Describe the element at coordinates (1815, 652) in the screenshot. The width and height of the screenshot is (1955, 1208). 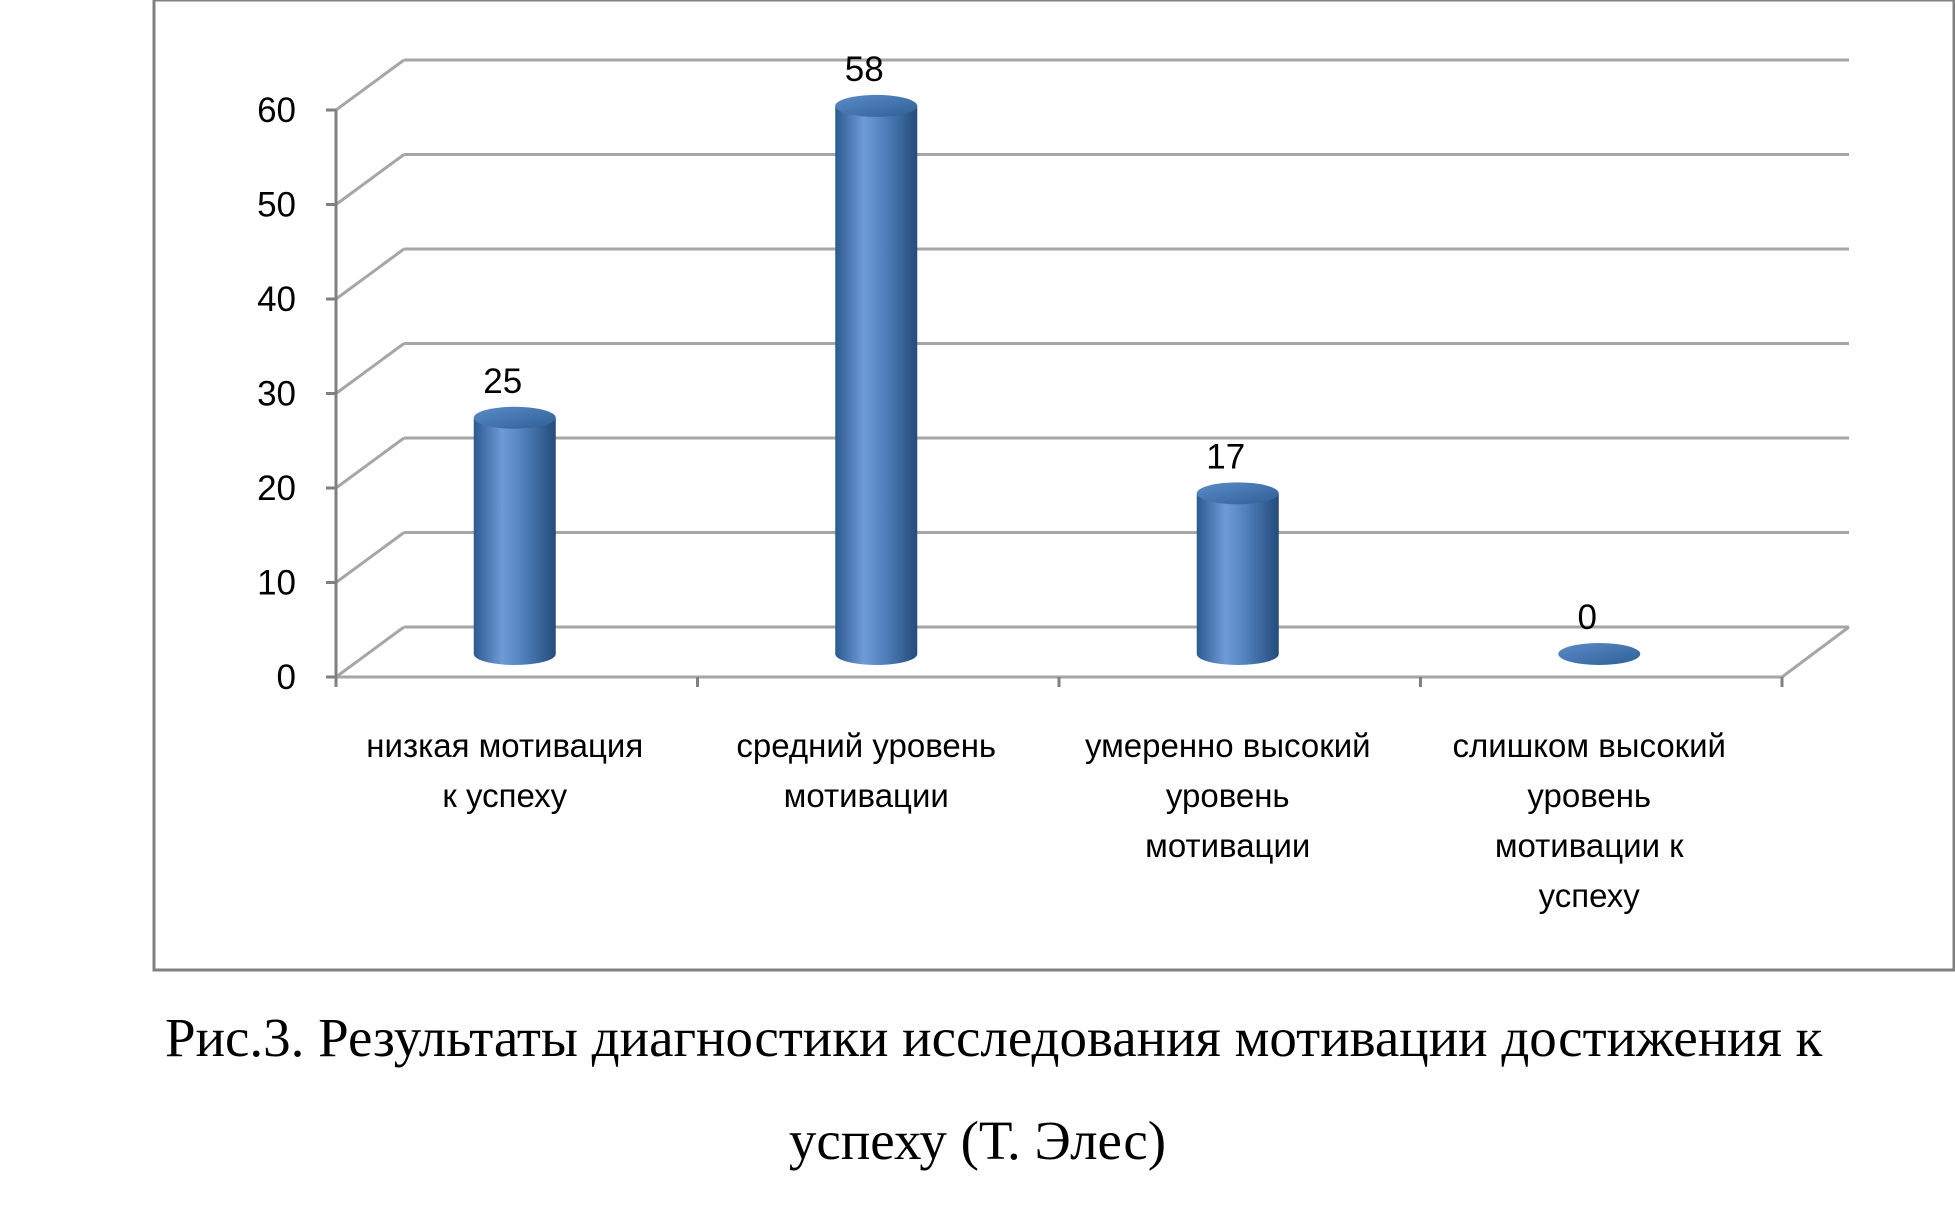
I see `floor-right-edge` at that location.